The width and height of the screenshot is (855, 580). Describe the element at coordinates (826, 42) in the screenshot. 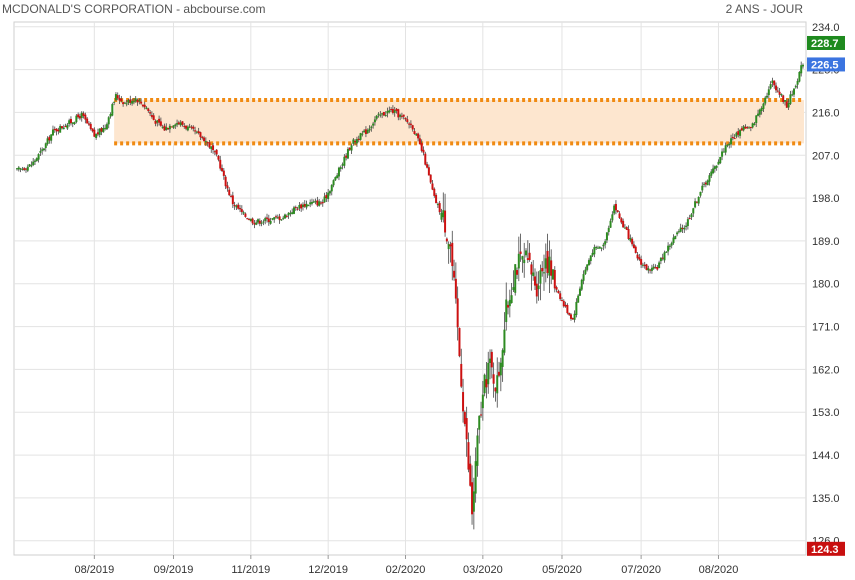

I see `high-price-badge` at that location.